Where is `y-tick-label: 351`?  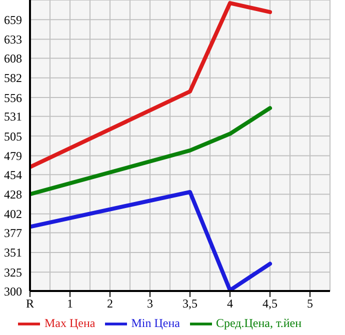 y-tick-label: 351 is located at coordinates (13, 253).